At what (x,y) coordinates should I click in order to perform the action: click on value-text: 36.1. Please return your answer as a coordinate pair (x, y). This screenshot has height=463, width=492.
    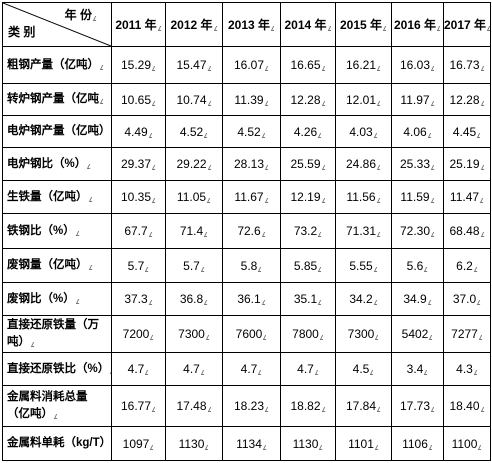
    Looking at the image, I should click on (251, 299).